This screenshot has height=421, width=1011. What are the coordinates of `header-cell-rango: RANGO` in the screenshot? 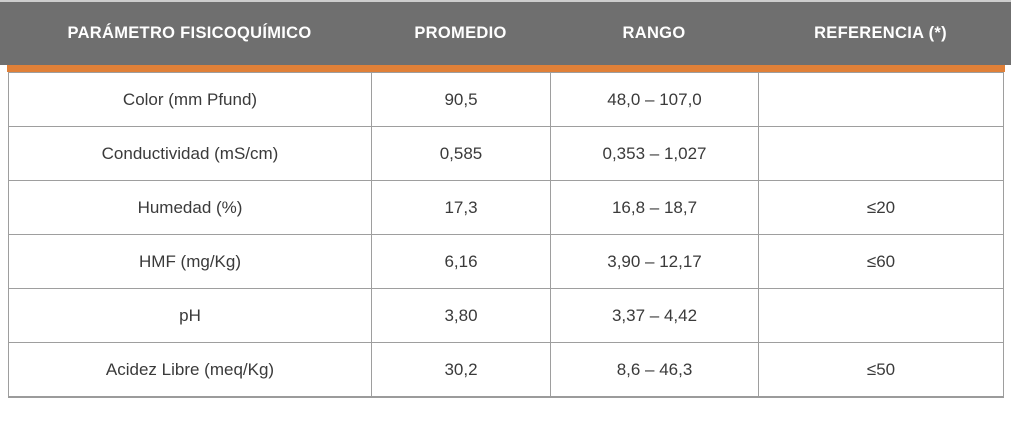 It's located at (654, 33).